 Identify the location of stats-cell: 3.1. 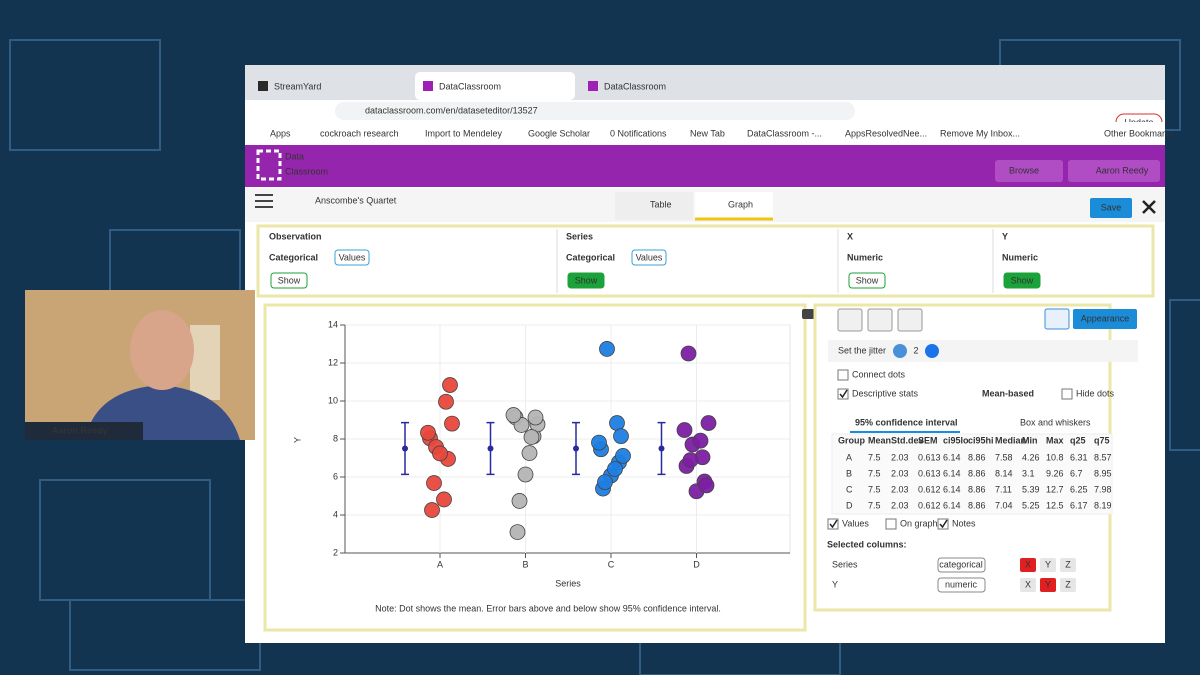
(1028, 473).